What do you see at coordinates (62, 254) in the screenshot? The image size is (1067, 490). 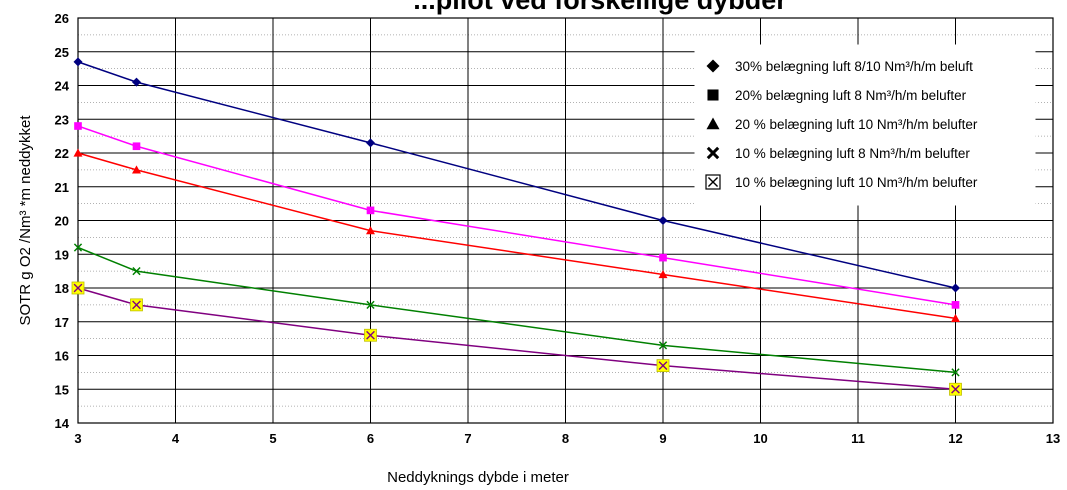 I see `y-tick-label: 19` at bounding box center [62, 254].